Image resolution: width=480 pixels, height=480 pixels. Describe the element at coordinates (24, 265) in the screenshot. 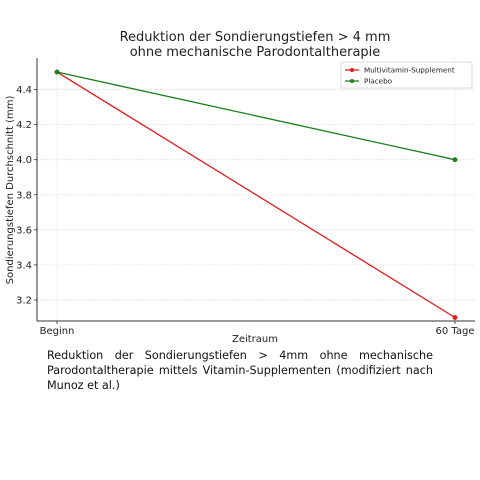

I see `y-tick-label: 3.4` at that location.